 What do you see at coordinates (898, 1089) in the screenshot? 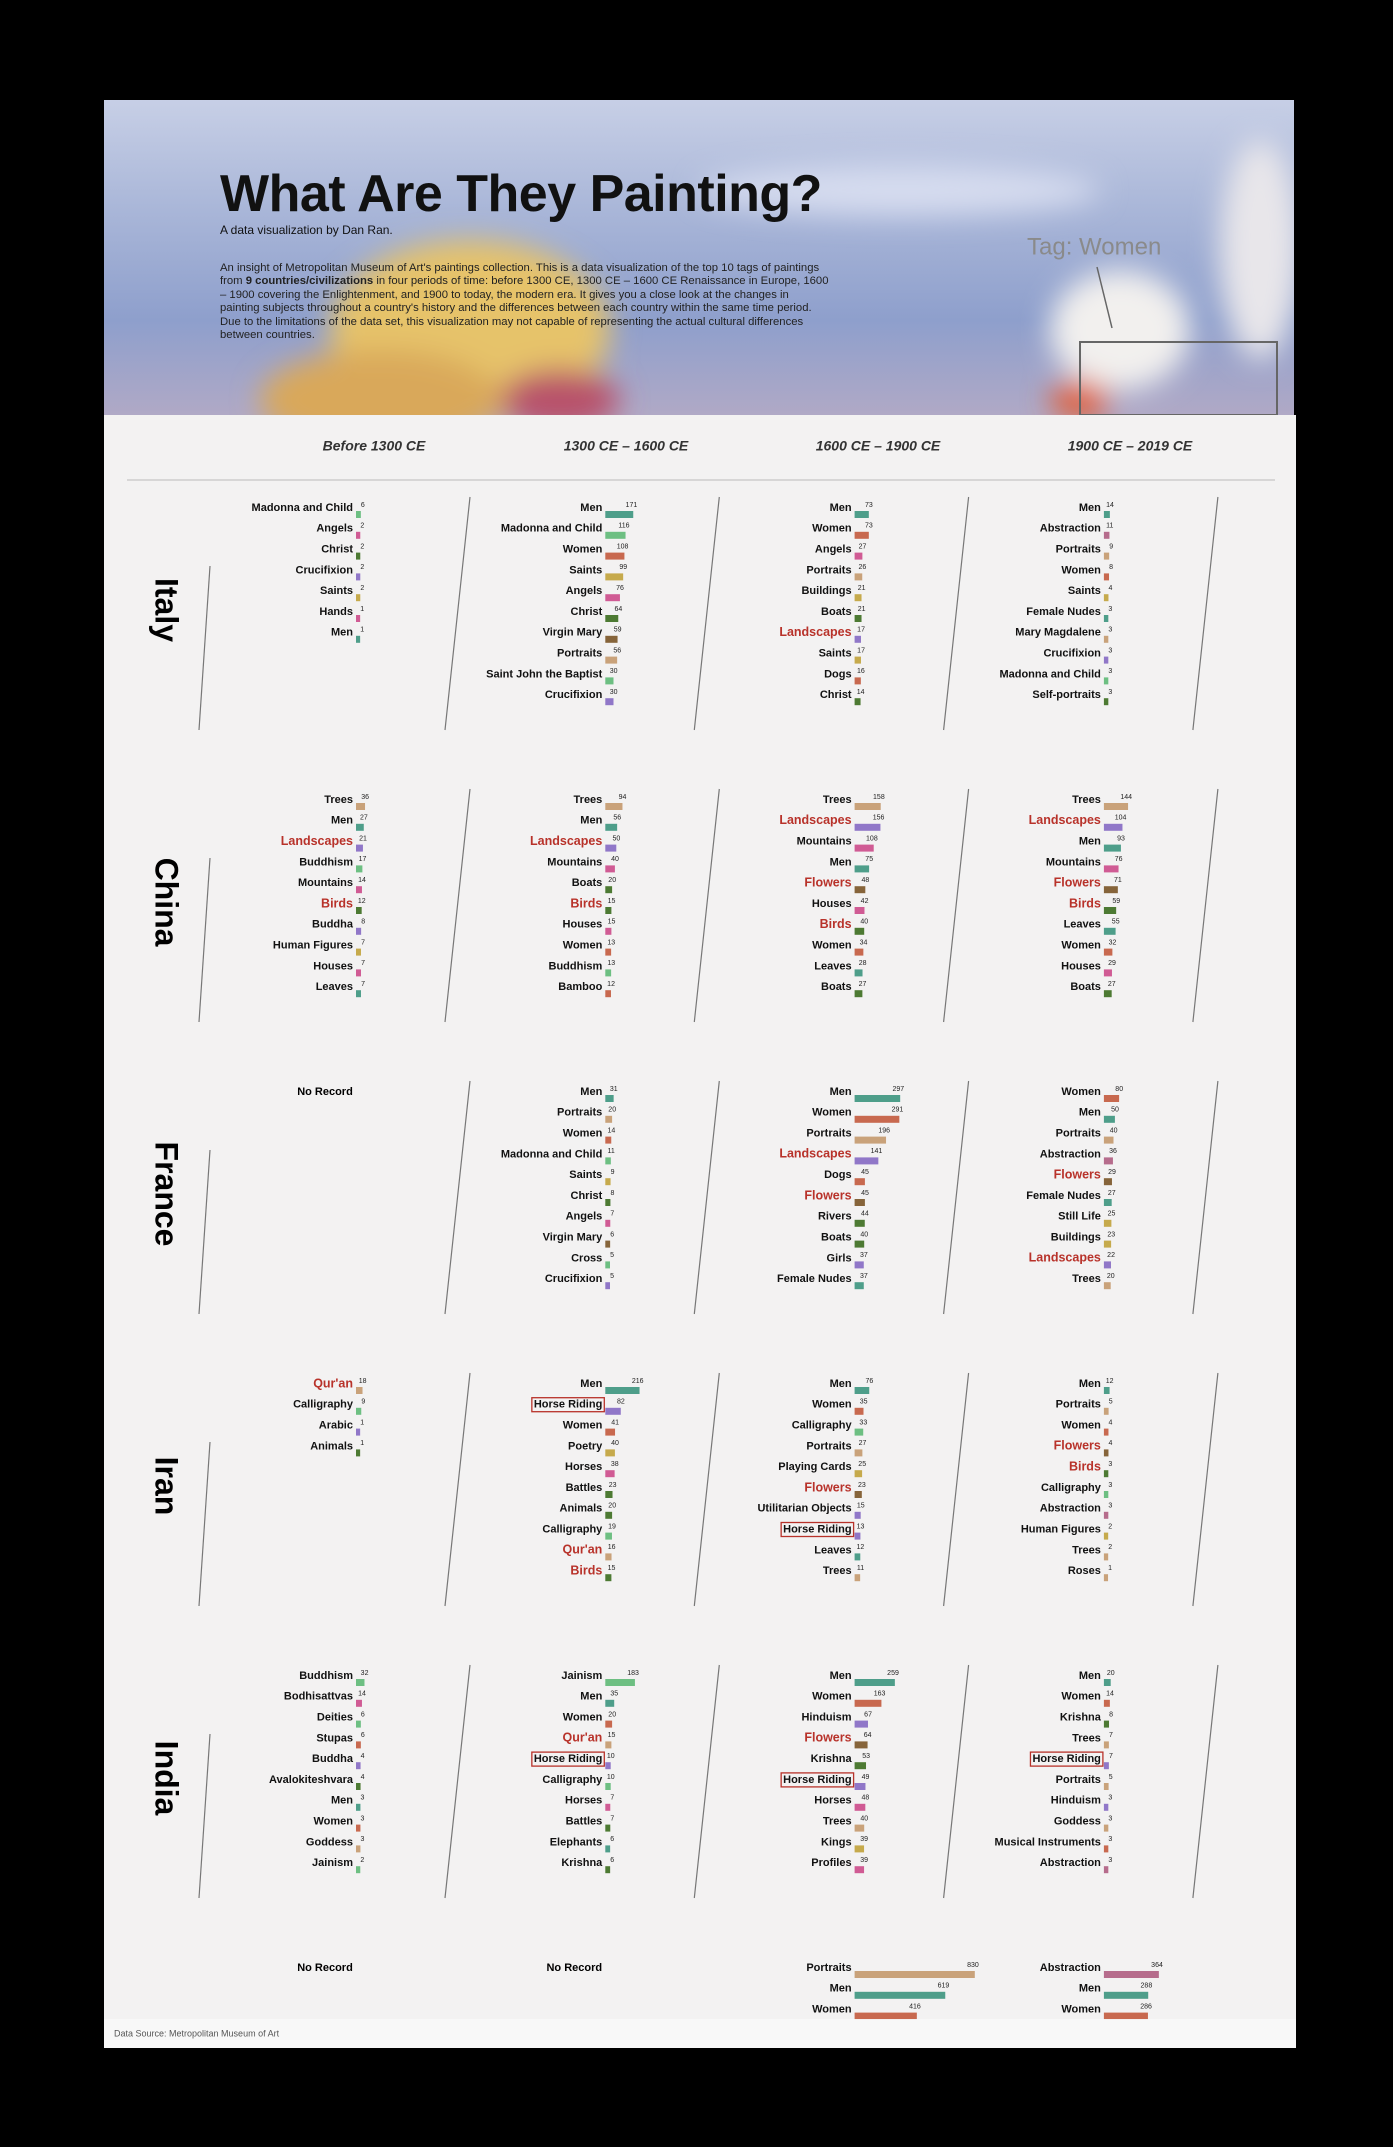
I see `value-label: 297` at bounding box center [898, 1089].